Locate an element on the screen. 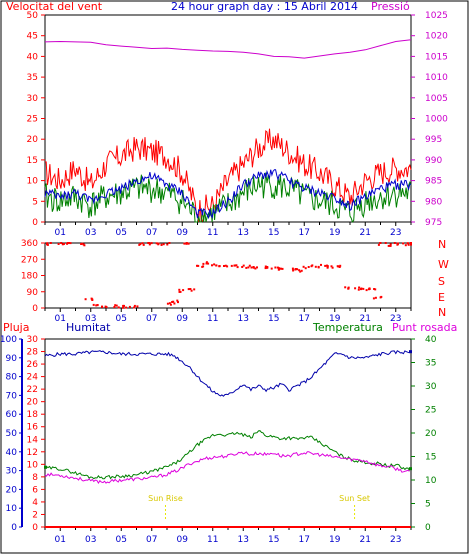  temp-y-tick-label: 5 is located at coordinates (428, 505).